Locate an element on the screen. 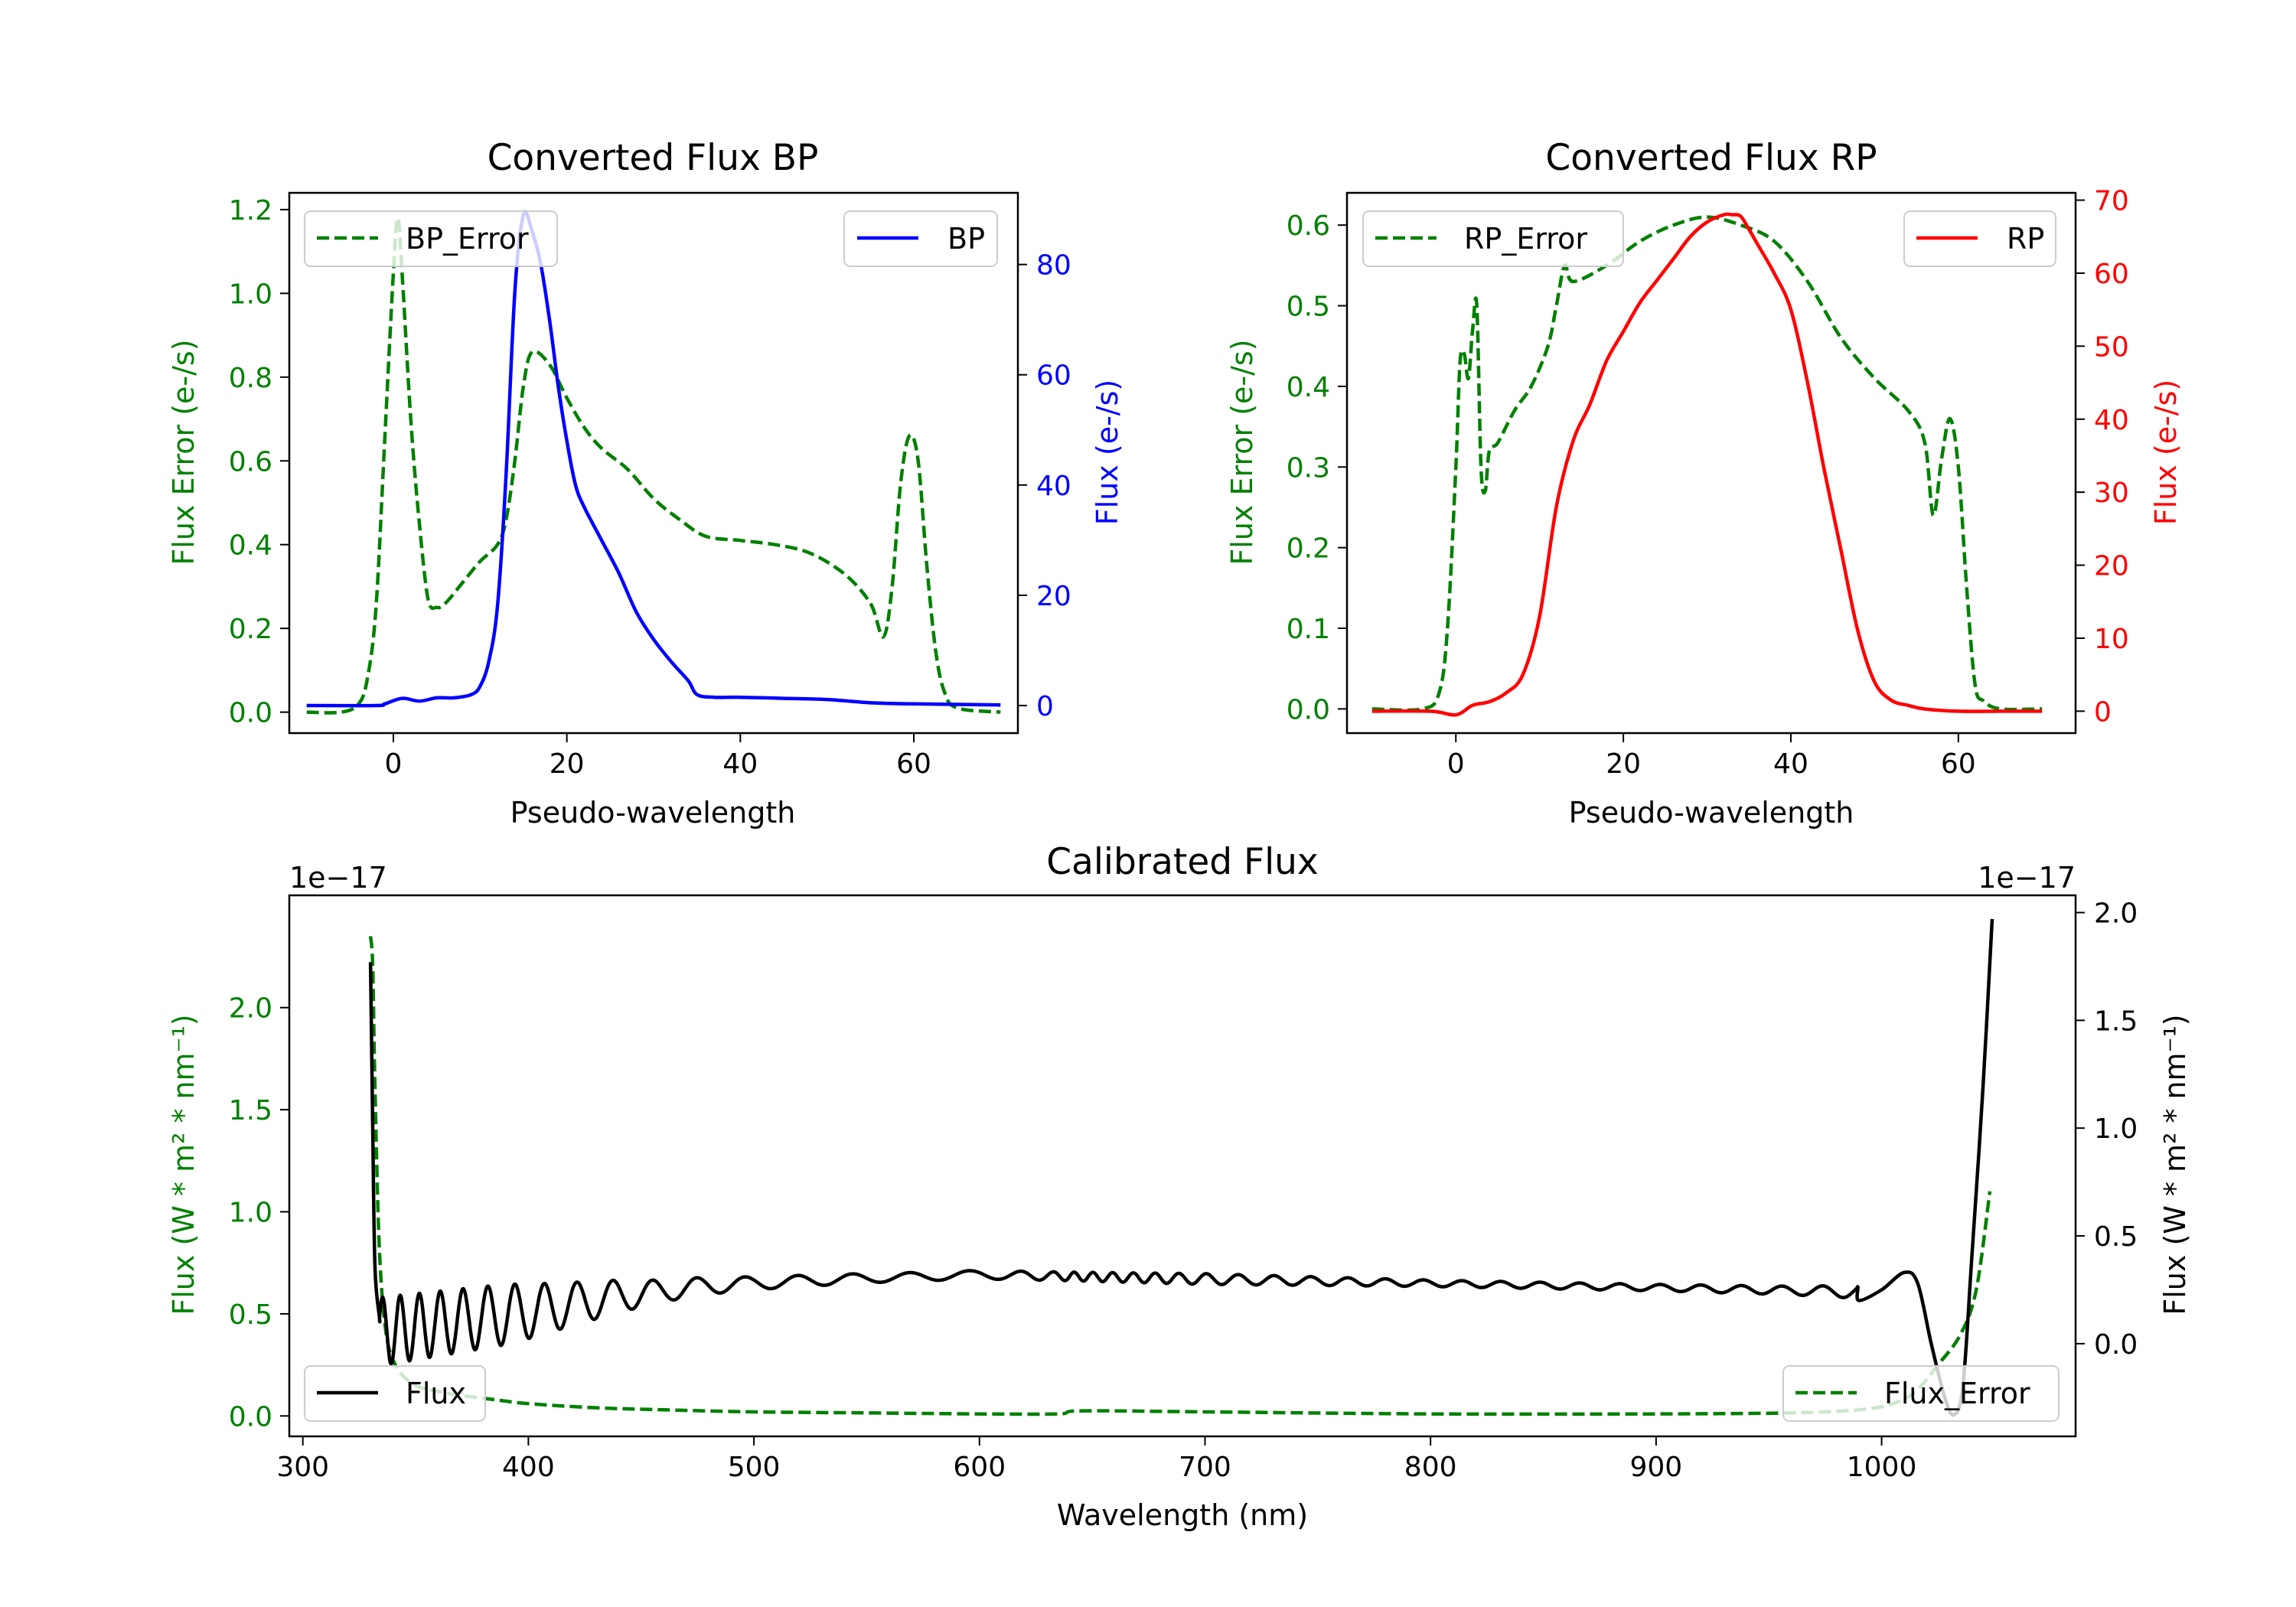 The image size is (2296, 1607). calibrated-ytick-right-label: 2.0 is located at coordinates (2116, 914).